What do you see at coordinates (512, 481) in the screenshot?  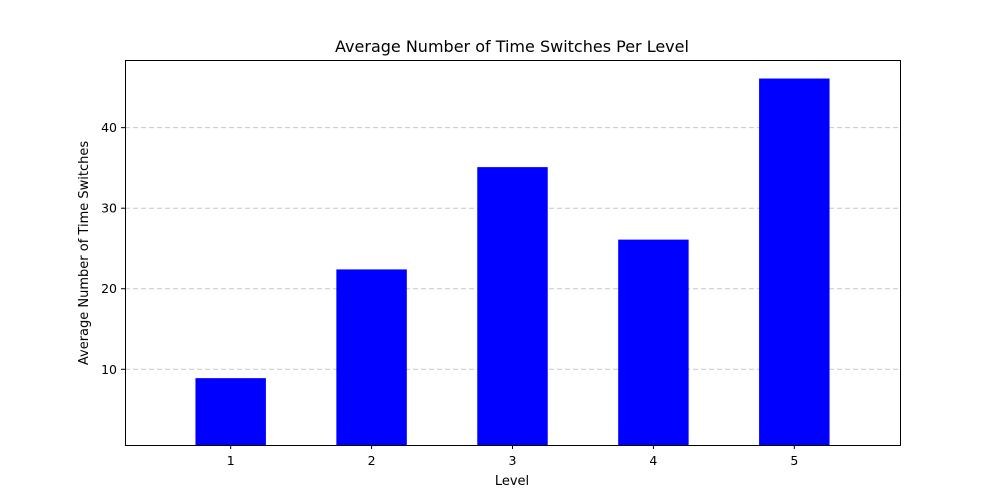 I see `x-axis-label: Level` at bounding box center [512, 481].